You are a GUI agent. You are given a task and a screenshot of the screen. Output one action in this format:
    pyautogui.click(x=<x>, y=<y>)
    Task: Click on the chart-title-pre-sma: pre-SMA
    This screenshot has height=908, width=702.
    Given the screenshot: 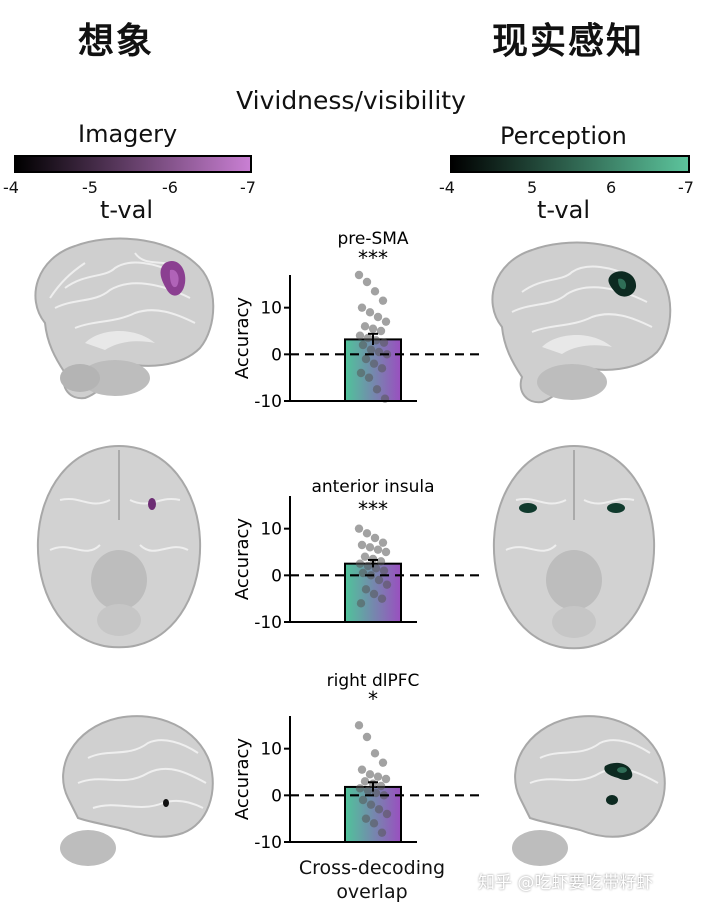 What is the action you would take?
    pyautogui.click(x=372, y=239)
    